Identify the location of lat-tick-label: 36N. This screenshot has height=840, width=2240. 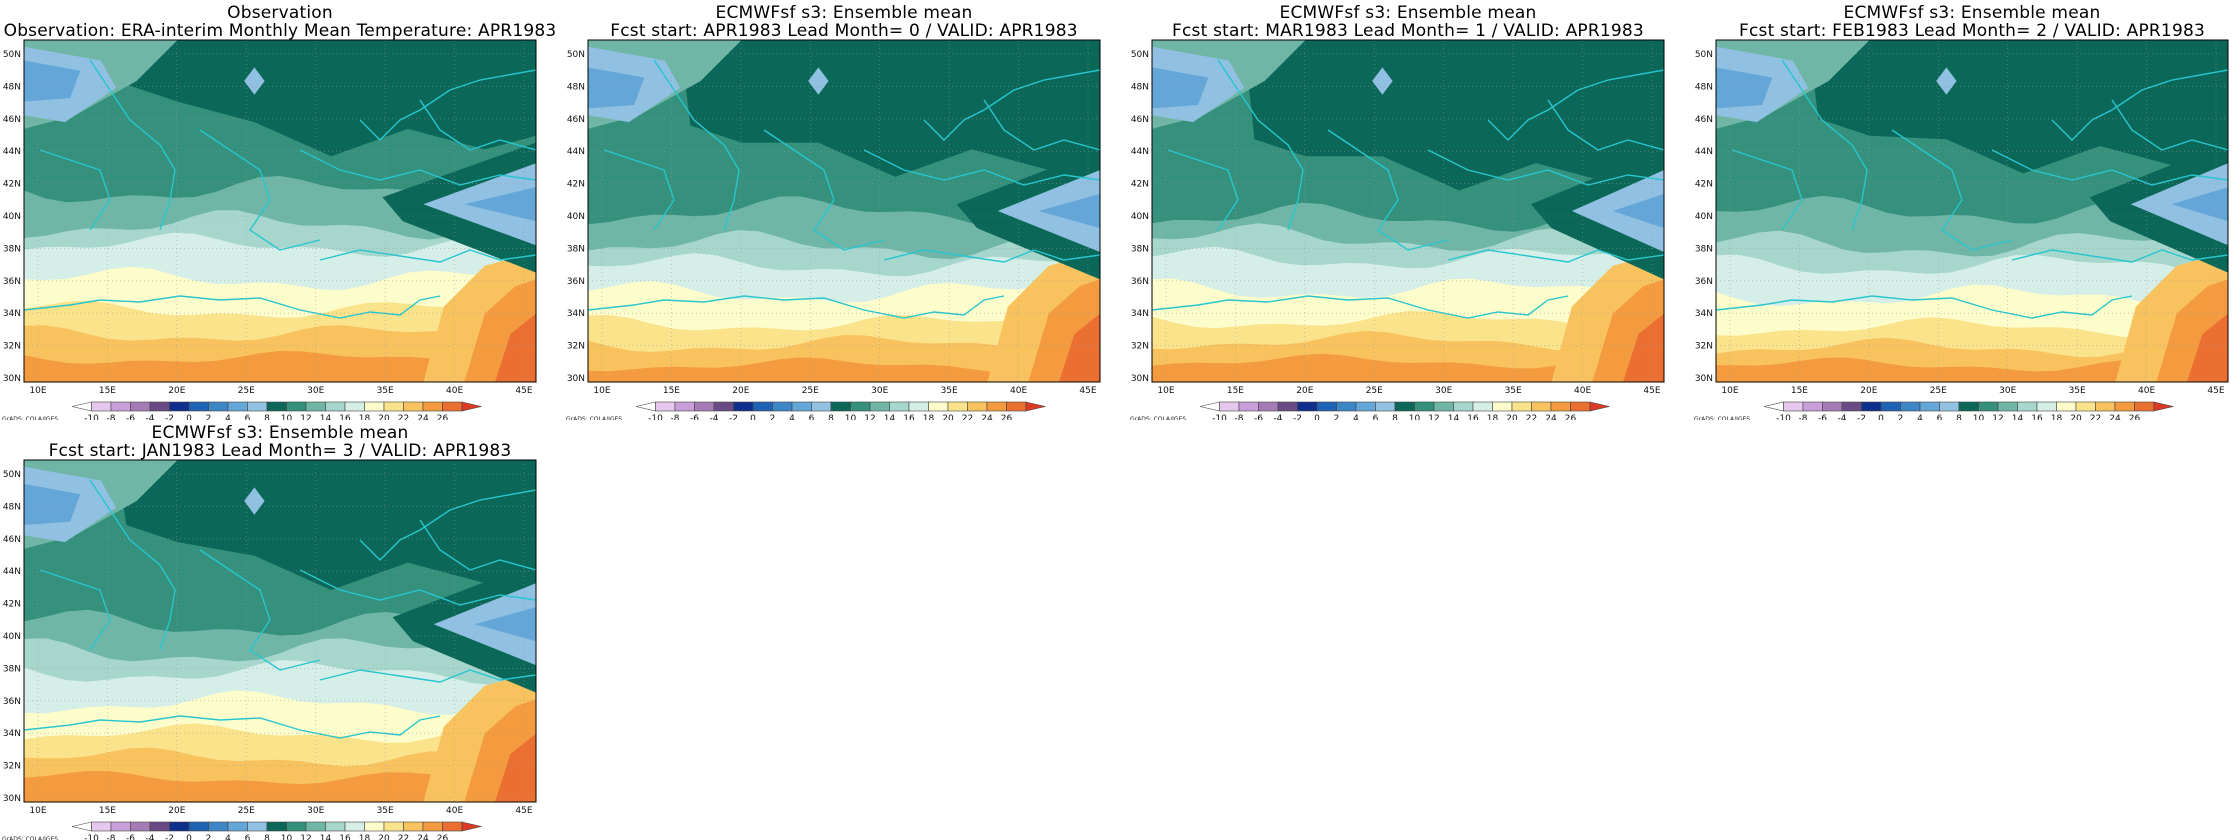
(12, 702).